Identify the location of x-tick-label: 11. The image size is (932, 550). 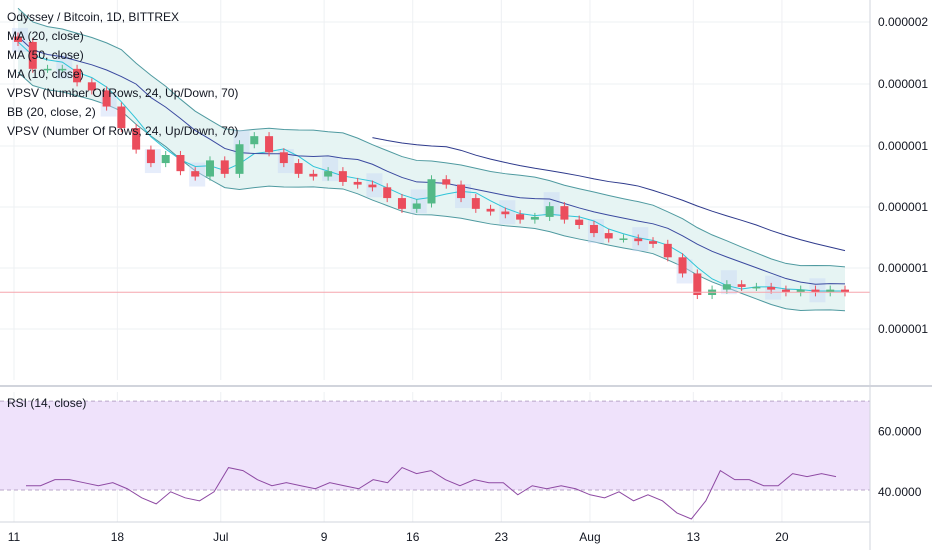
(14, 537).